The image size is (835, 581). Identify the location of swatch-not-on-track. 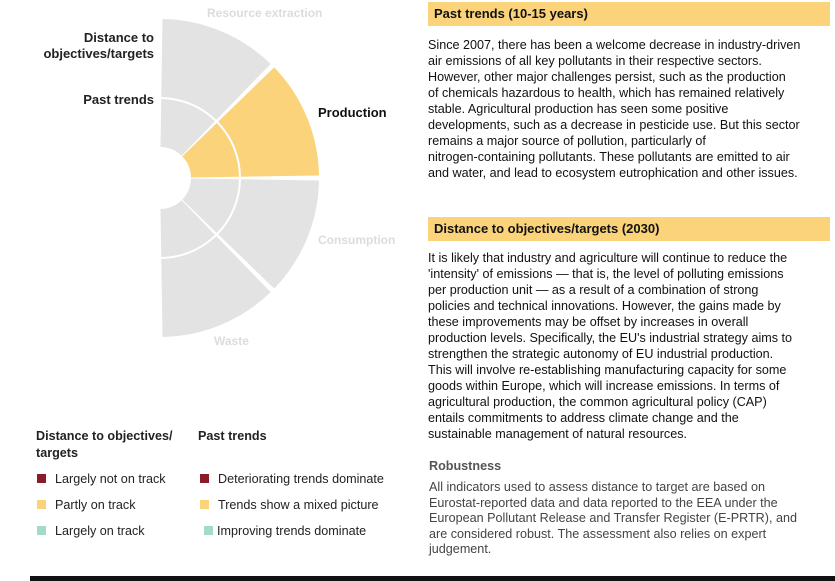
(41, 479).